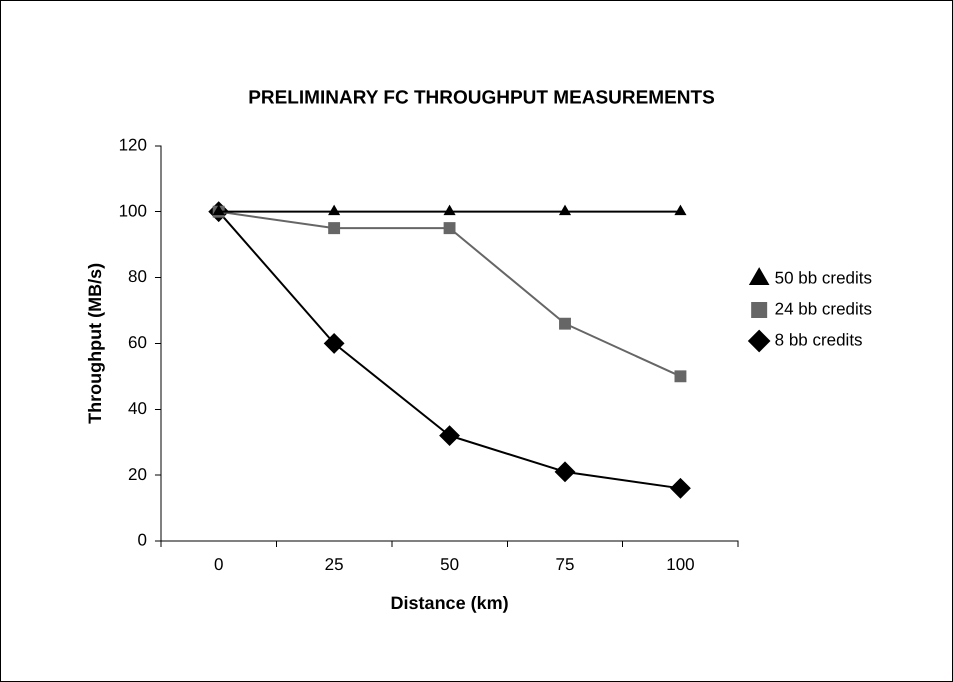  I want to click on y-tick-label: 40, so click(137, 408).